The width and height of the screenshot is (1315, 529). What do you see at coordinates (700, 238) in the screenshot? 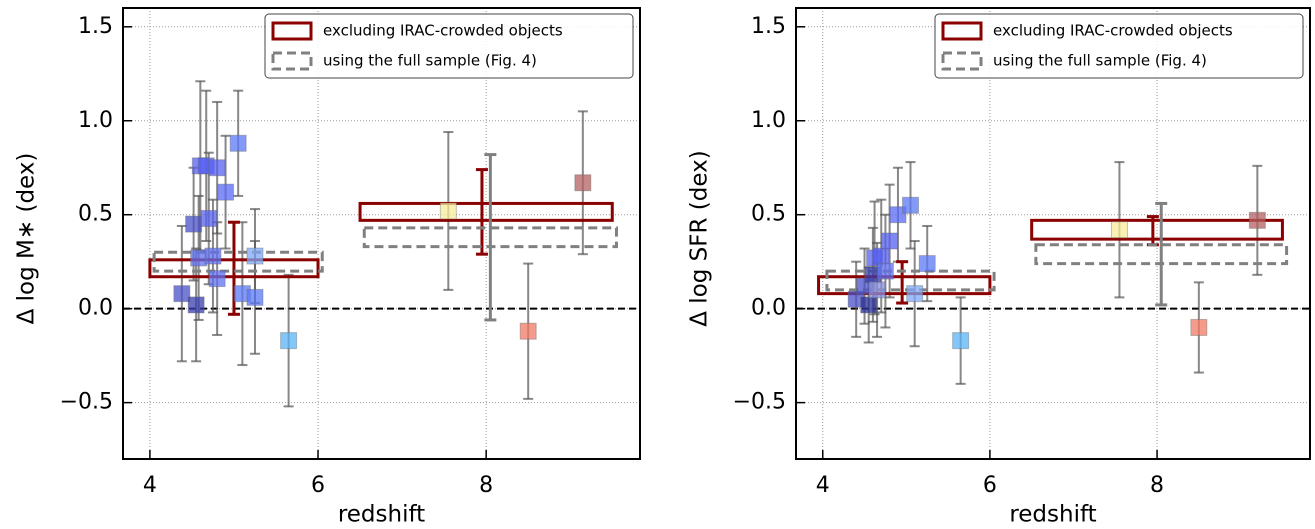
I see `y-axis-label: Δ log SFR (dex)` at bounding box center [700, 238].